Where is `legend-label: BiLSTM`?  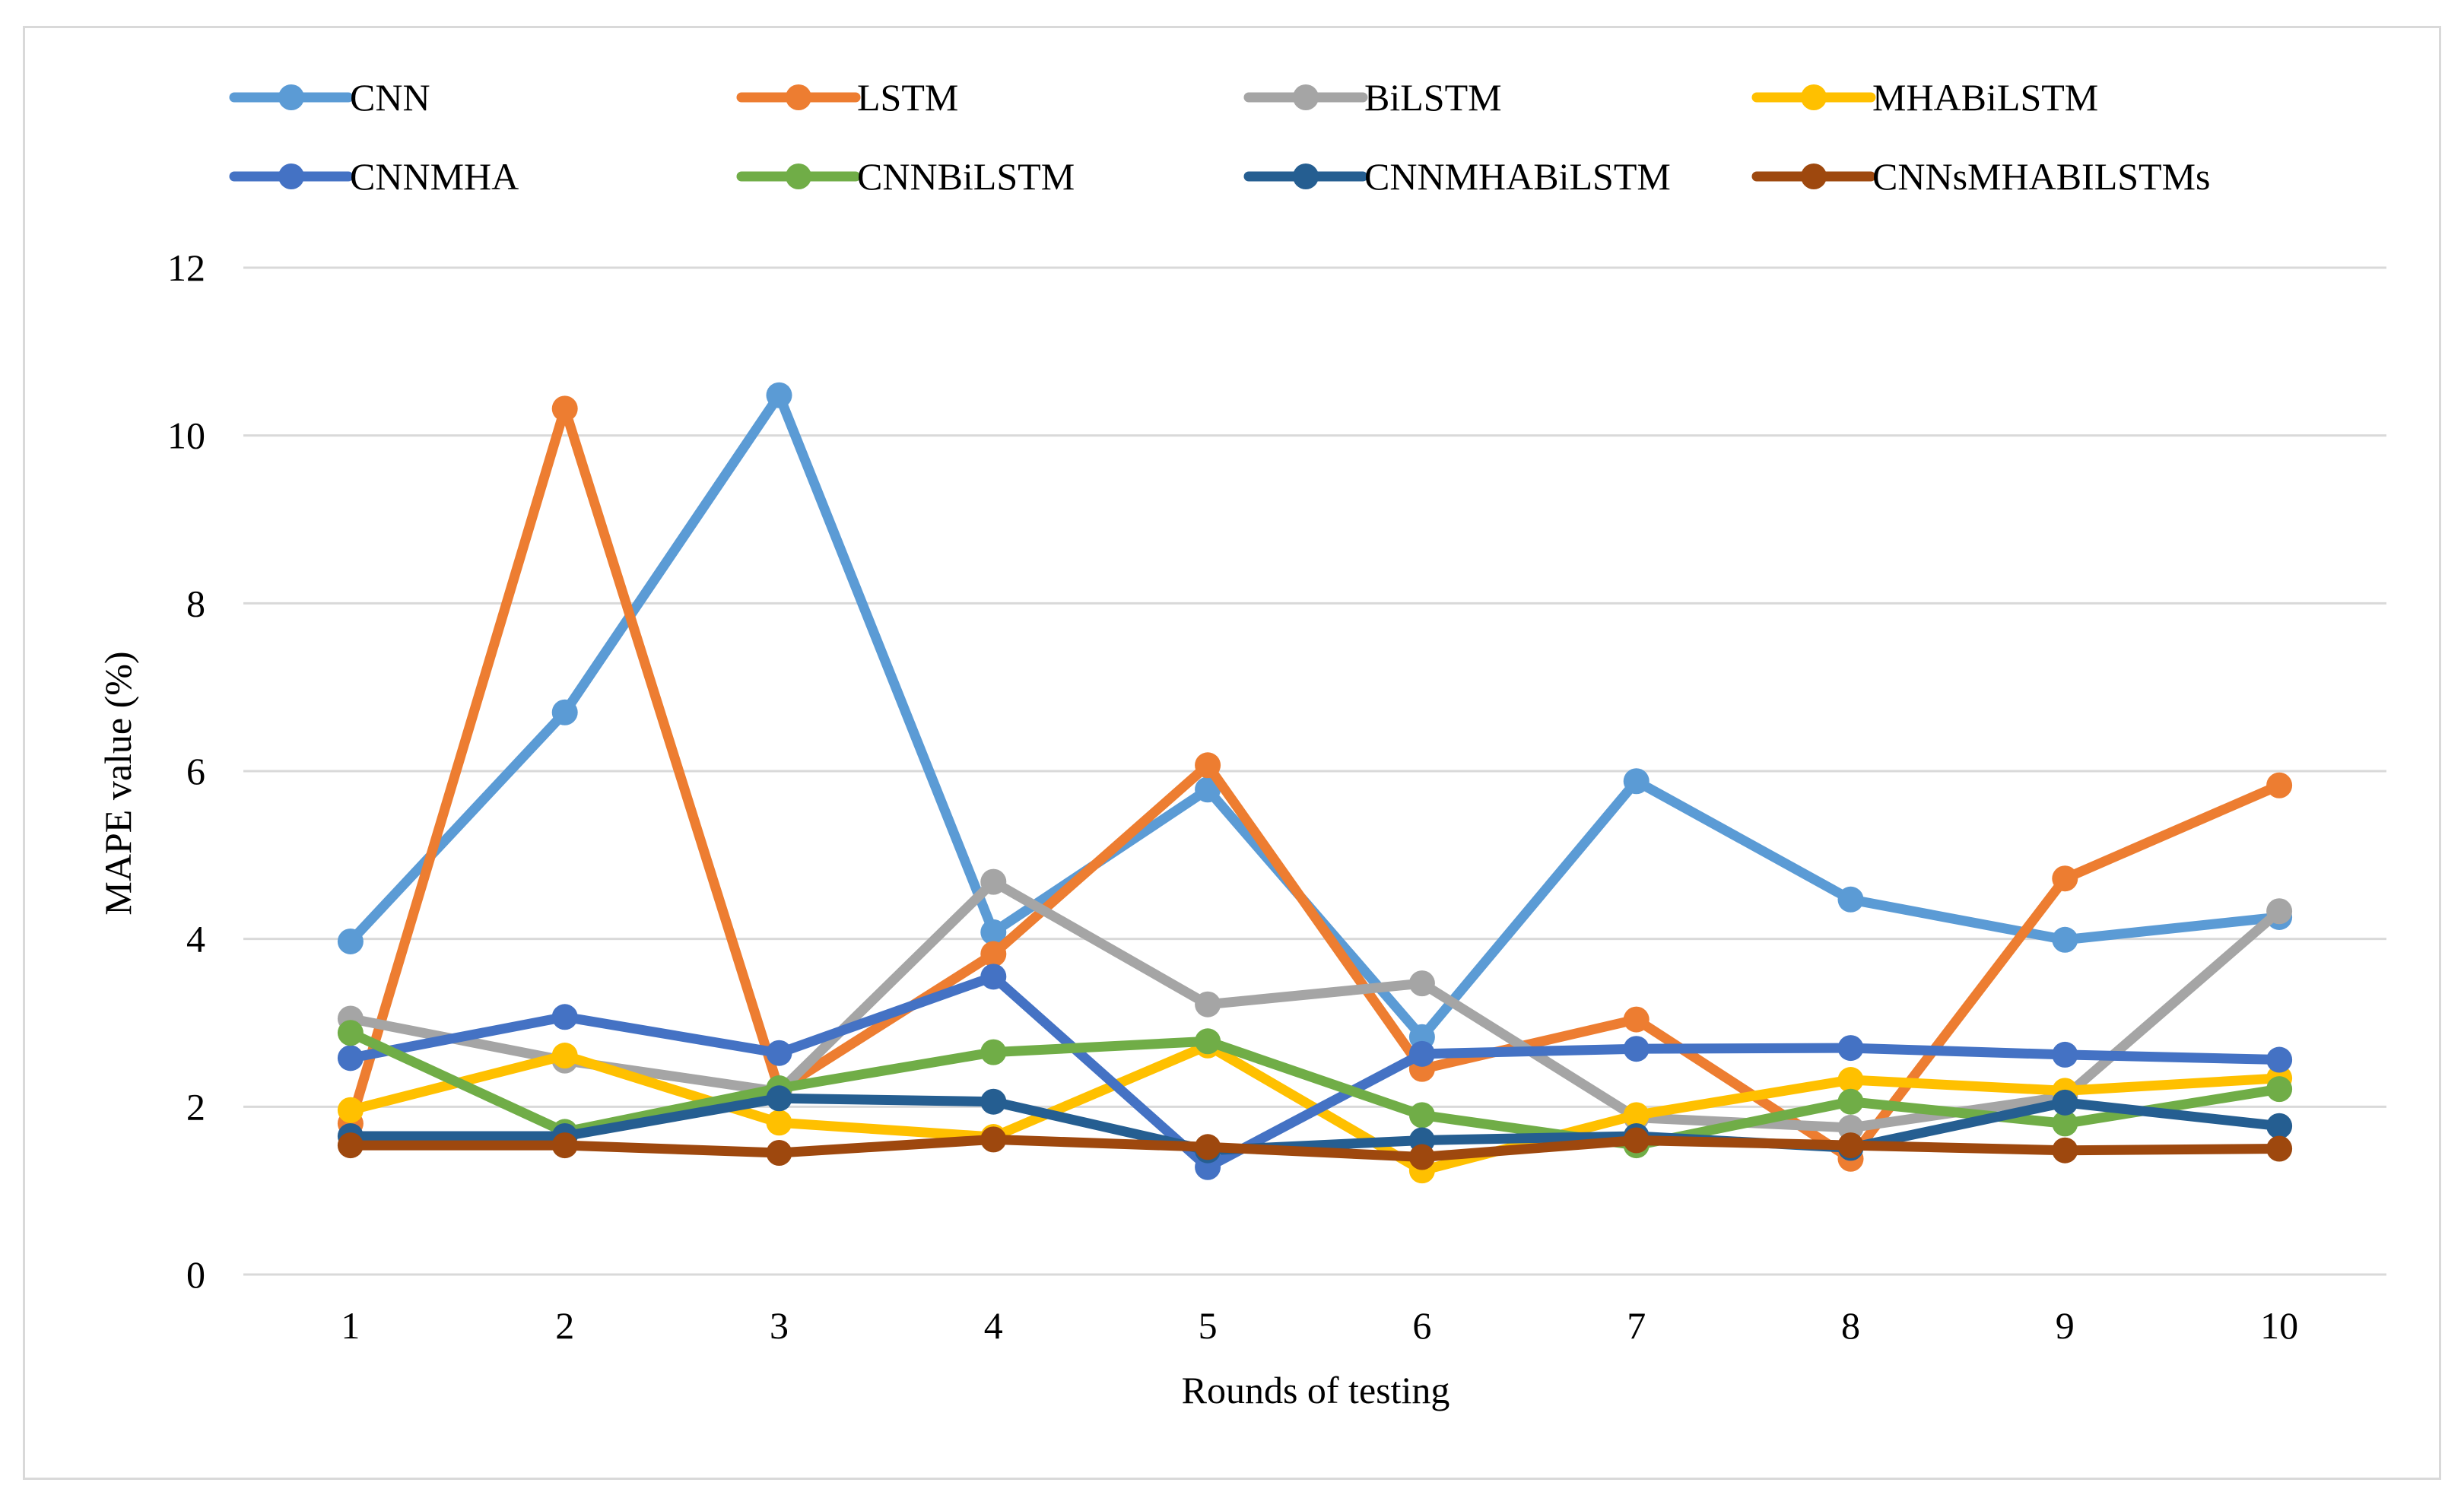
legend-label: BiLSTM is located at coordinates (1433, 97).